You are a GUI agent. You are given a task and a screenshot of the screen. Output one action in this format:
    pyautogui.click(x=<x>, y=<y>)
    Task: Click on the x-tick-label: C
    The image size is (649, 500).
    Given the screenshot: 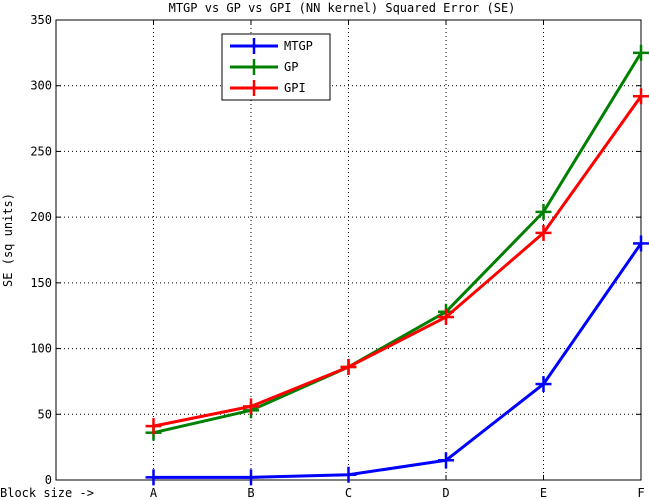 What is the action you would take?
    pyautogui.click(x=348, y=493)
    